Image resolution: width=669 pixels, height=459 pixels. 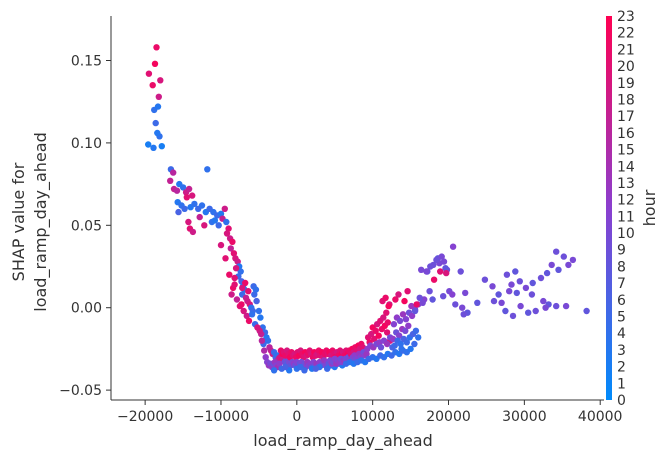 What do you see at coordinates (621, 318) in the screenshot?
I see `colorbar-tick-label: 5` at bounding box center [621, 318].